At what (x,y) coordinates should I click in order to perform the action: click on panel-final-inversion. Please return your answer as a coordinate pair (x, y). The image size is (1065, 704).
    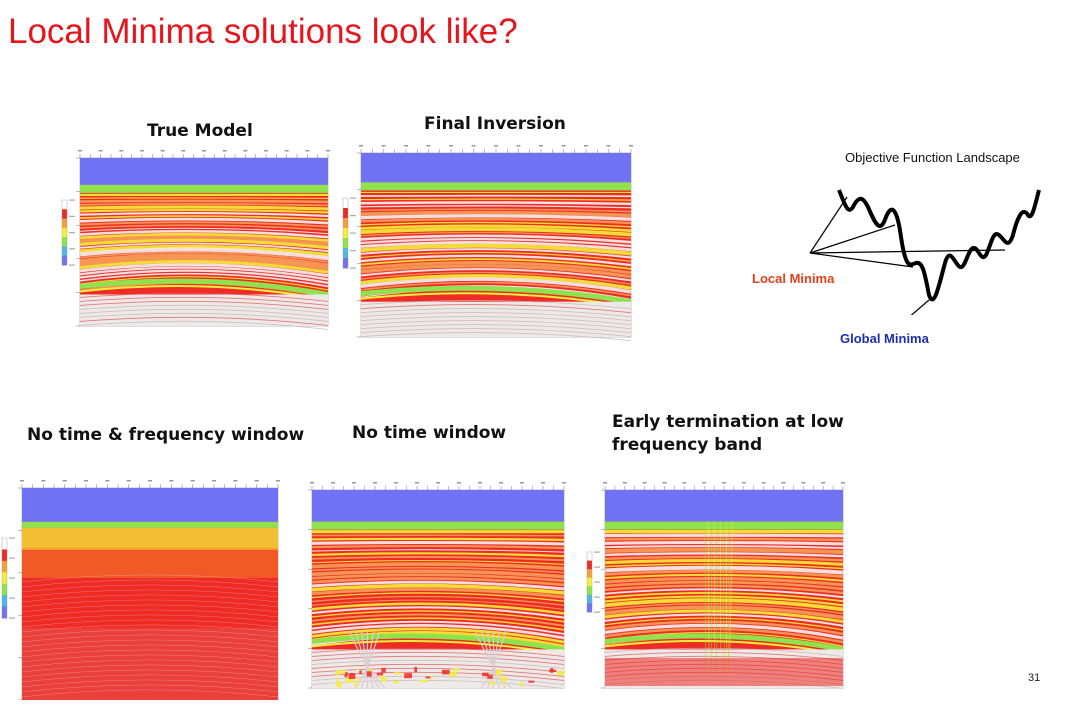
    Looking at the image, I should click on (485, 243).